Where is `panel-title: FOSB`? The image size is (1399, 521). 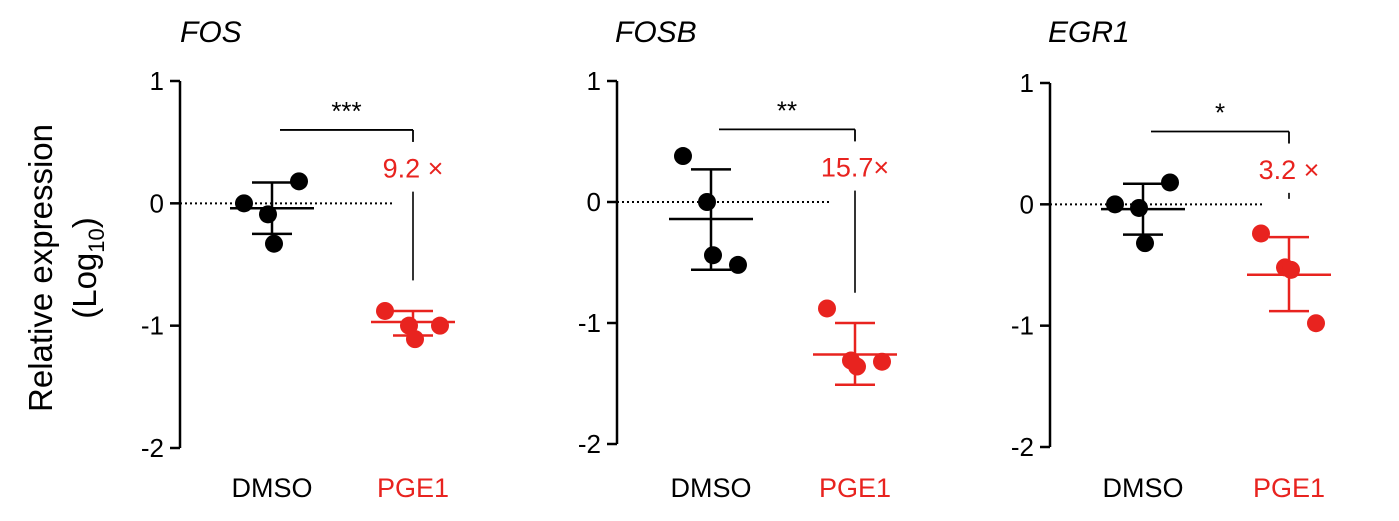
panel-title: FOSB is located at coordinates (656, 32).